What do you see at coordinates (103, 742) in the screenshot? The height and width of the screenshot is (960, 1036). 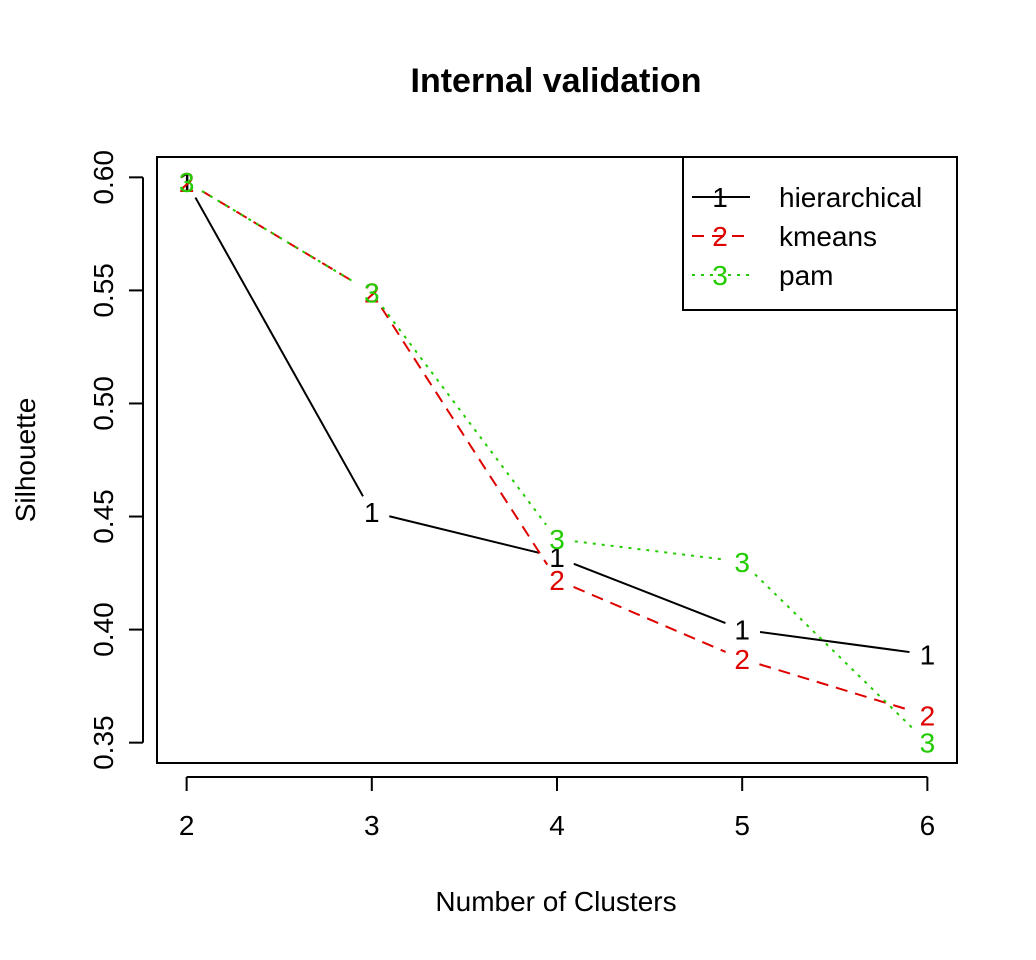 I see `y-tick-label: 0.35` at bounding box center [103, 742].